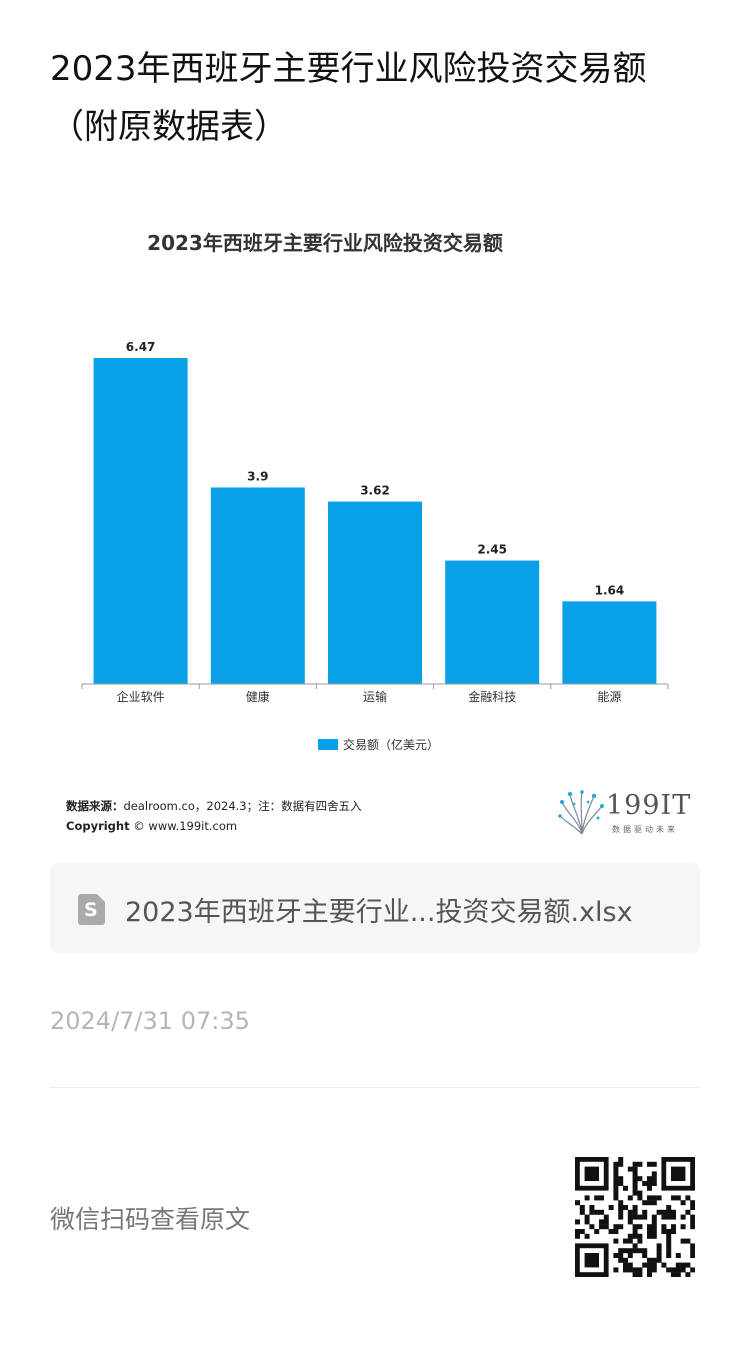  I want to click on article-title: 2023年西班牙主要行业风险投资交易额（附原数据表）, so click(348, 98).